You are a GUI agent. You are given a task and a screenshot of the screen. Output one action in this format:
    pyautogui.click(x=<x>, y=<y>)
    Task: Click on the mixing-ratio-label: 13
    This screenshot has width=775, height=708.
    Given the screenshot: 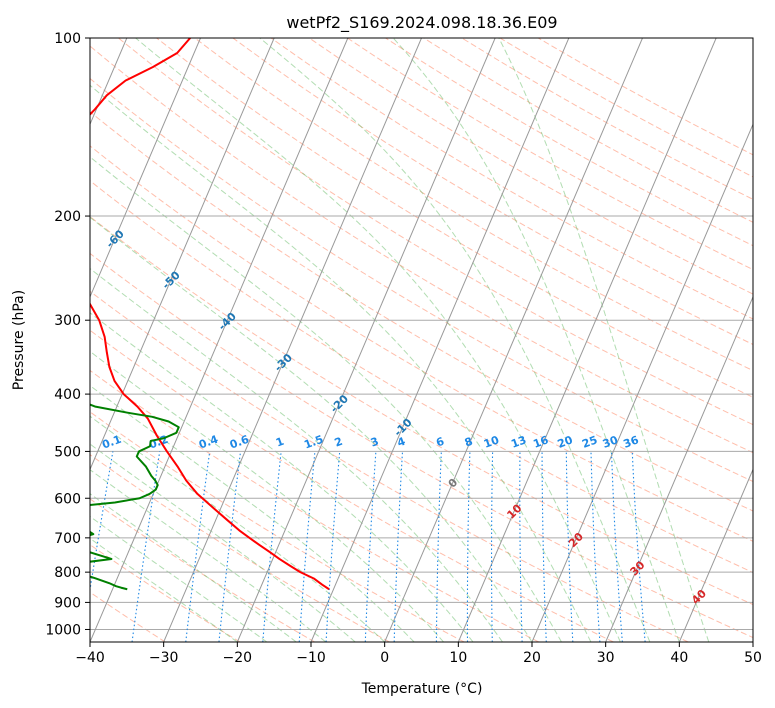 What is the action you would take?
    pyautogui.click(x=518, y=441)
    